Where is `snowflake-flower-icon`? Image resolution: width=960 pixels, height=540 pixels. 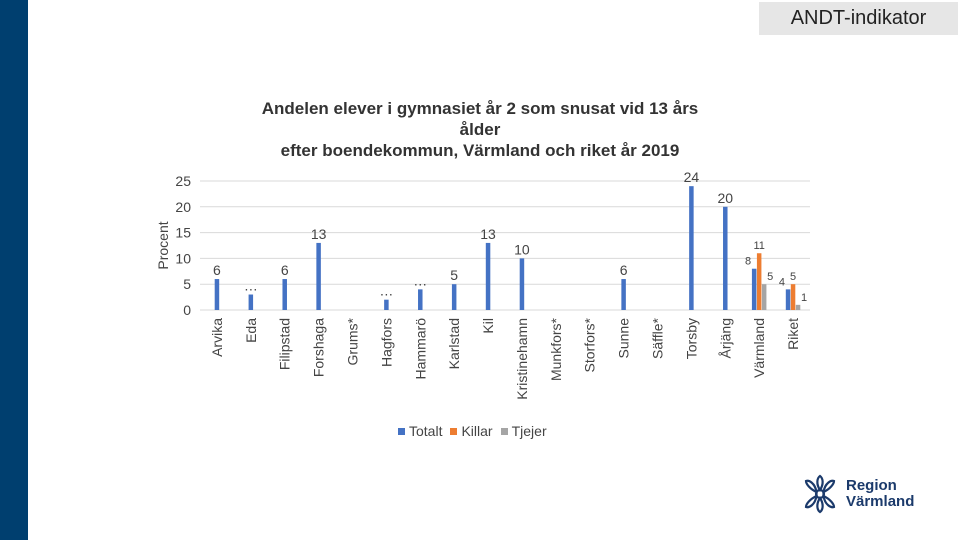 snowflake-flower-icon is located at coordinates (820, 494).